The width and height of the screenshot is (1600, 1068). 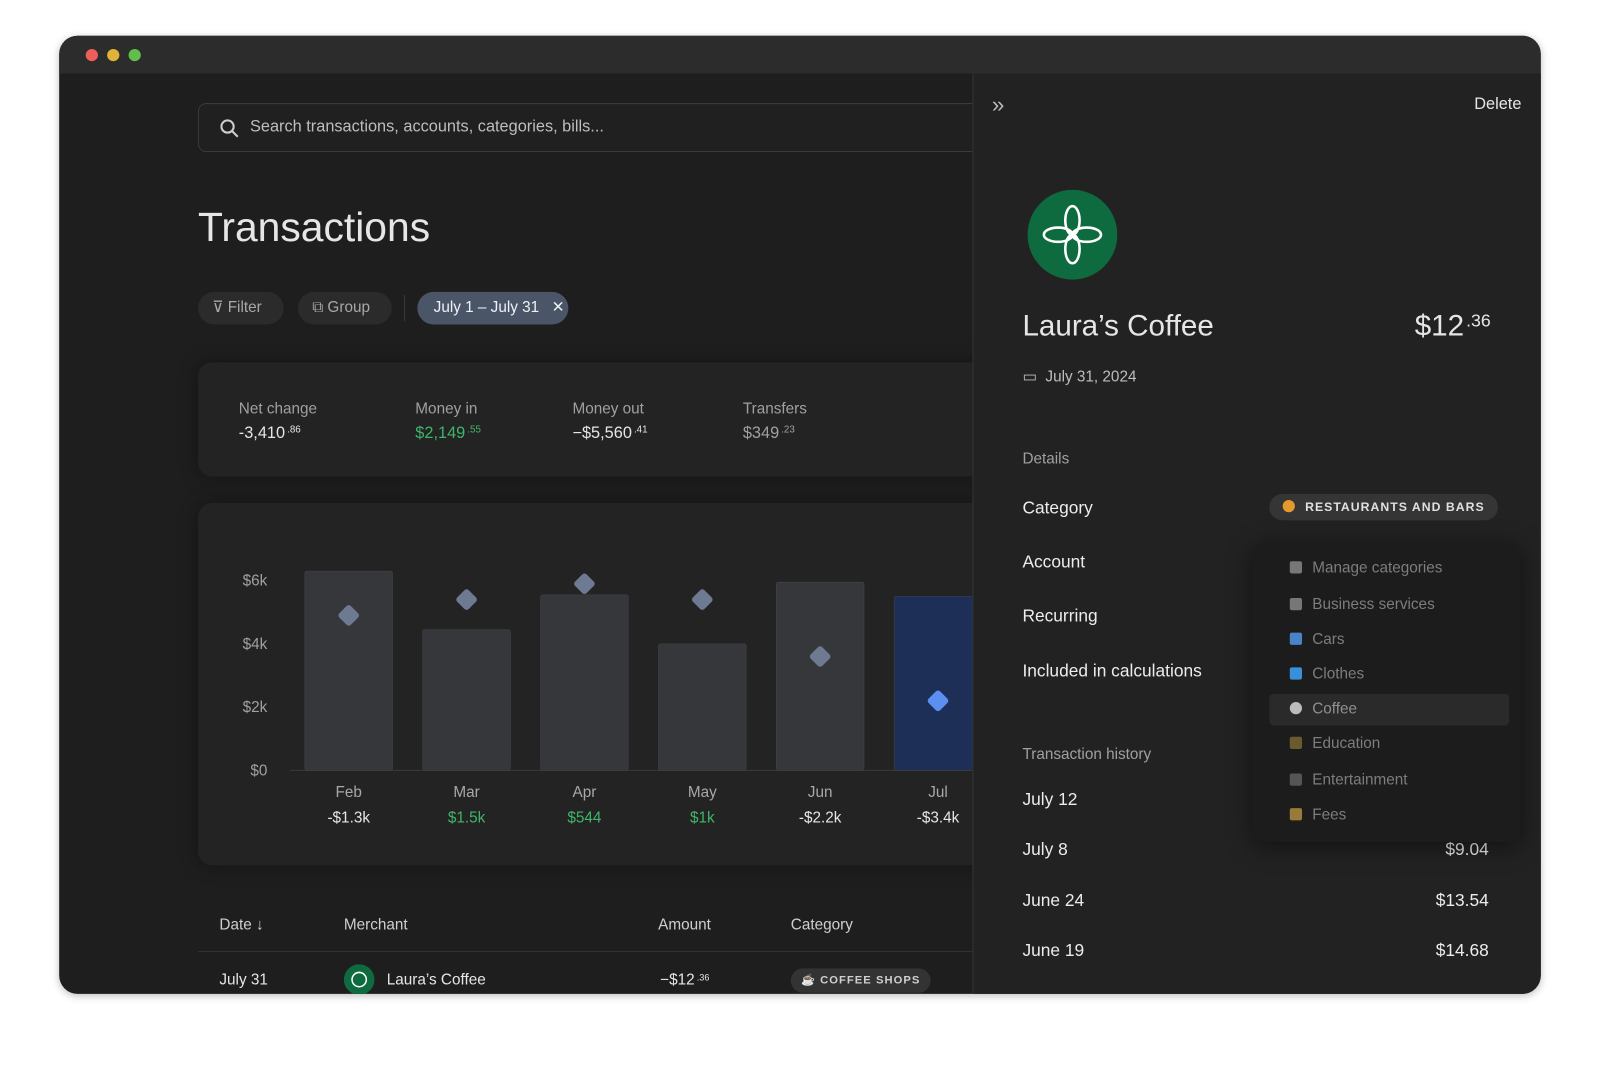 What do you see at coordinates (1389, 709) in the screenshot?
I see `dropdown-highlight` at bounding box center [1389, 709].